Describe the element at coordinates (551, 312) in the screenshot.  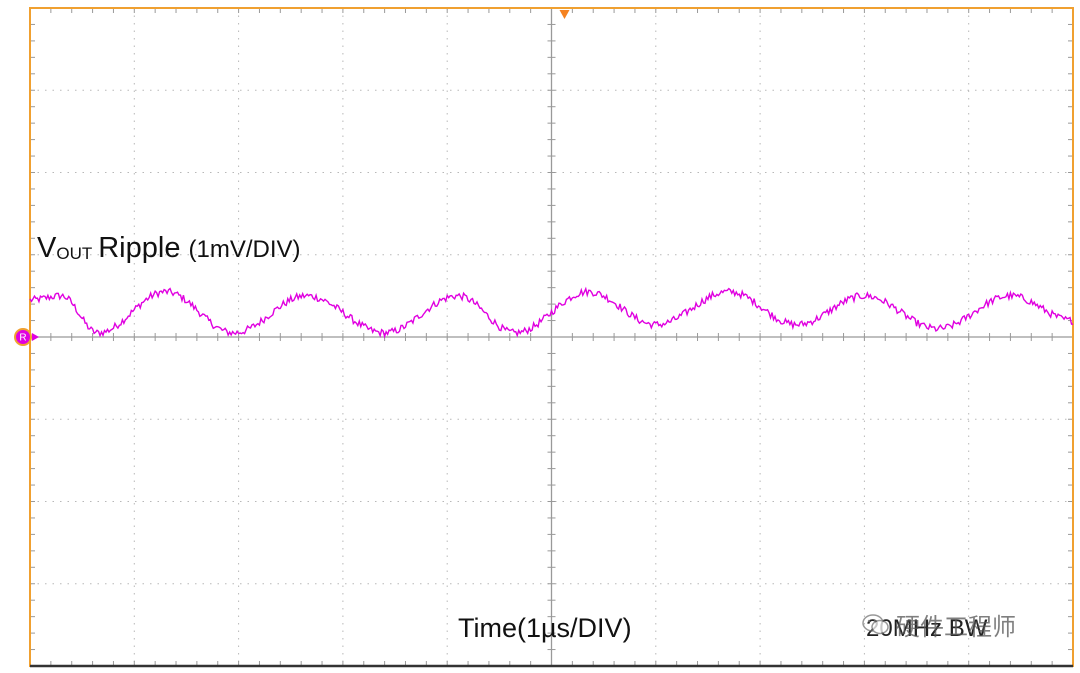
I see `ripple-trace-line` at that location.